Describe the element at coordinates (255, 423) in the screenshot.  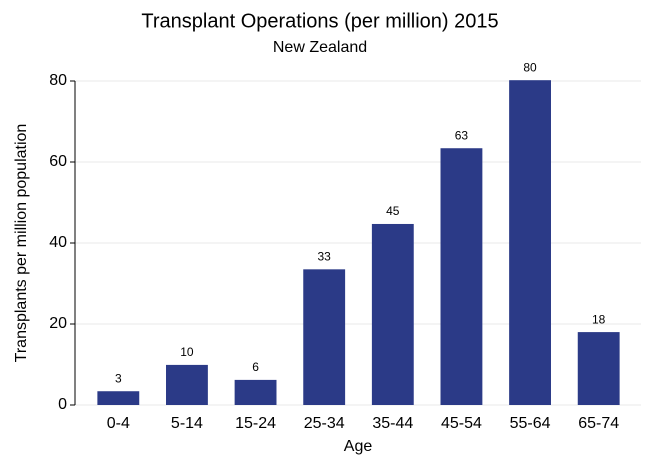
I see `x-tick-label: 15-24` at that location.